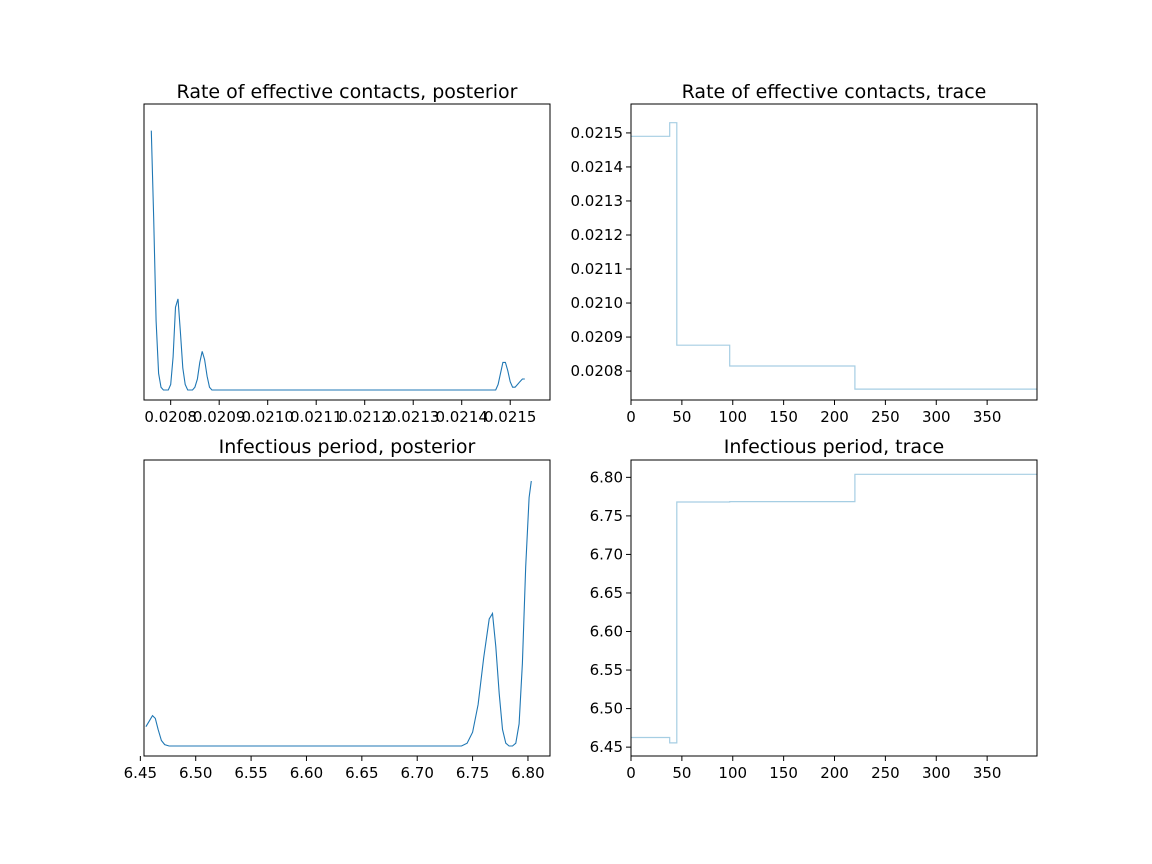  What do you see at coordinates (510, 417) in the screenshot?
I see `x-tick-label: 0.0215` at bounding box center [510, 417].